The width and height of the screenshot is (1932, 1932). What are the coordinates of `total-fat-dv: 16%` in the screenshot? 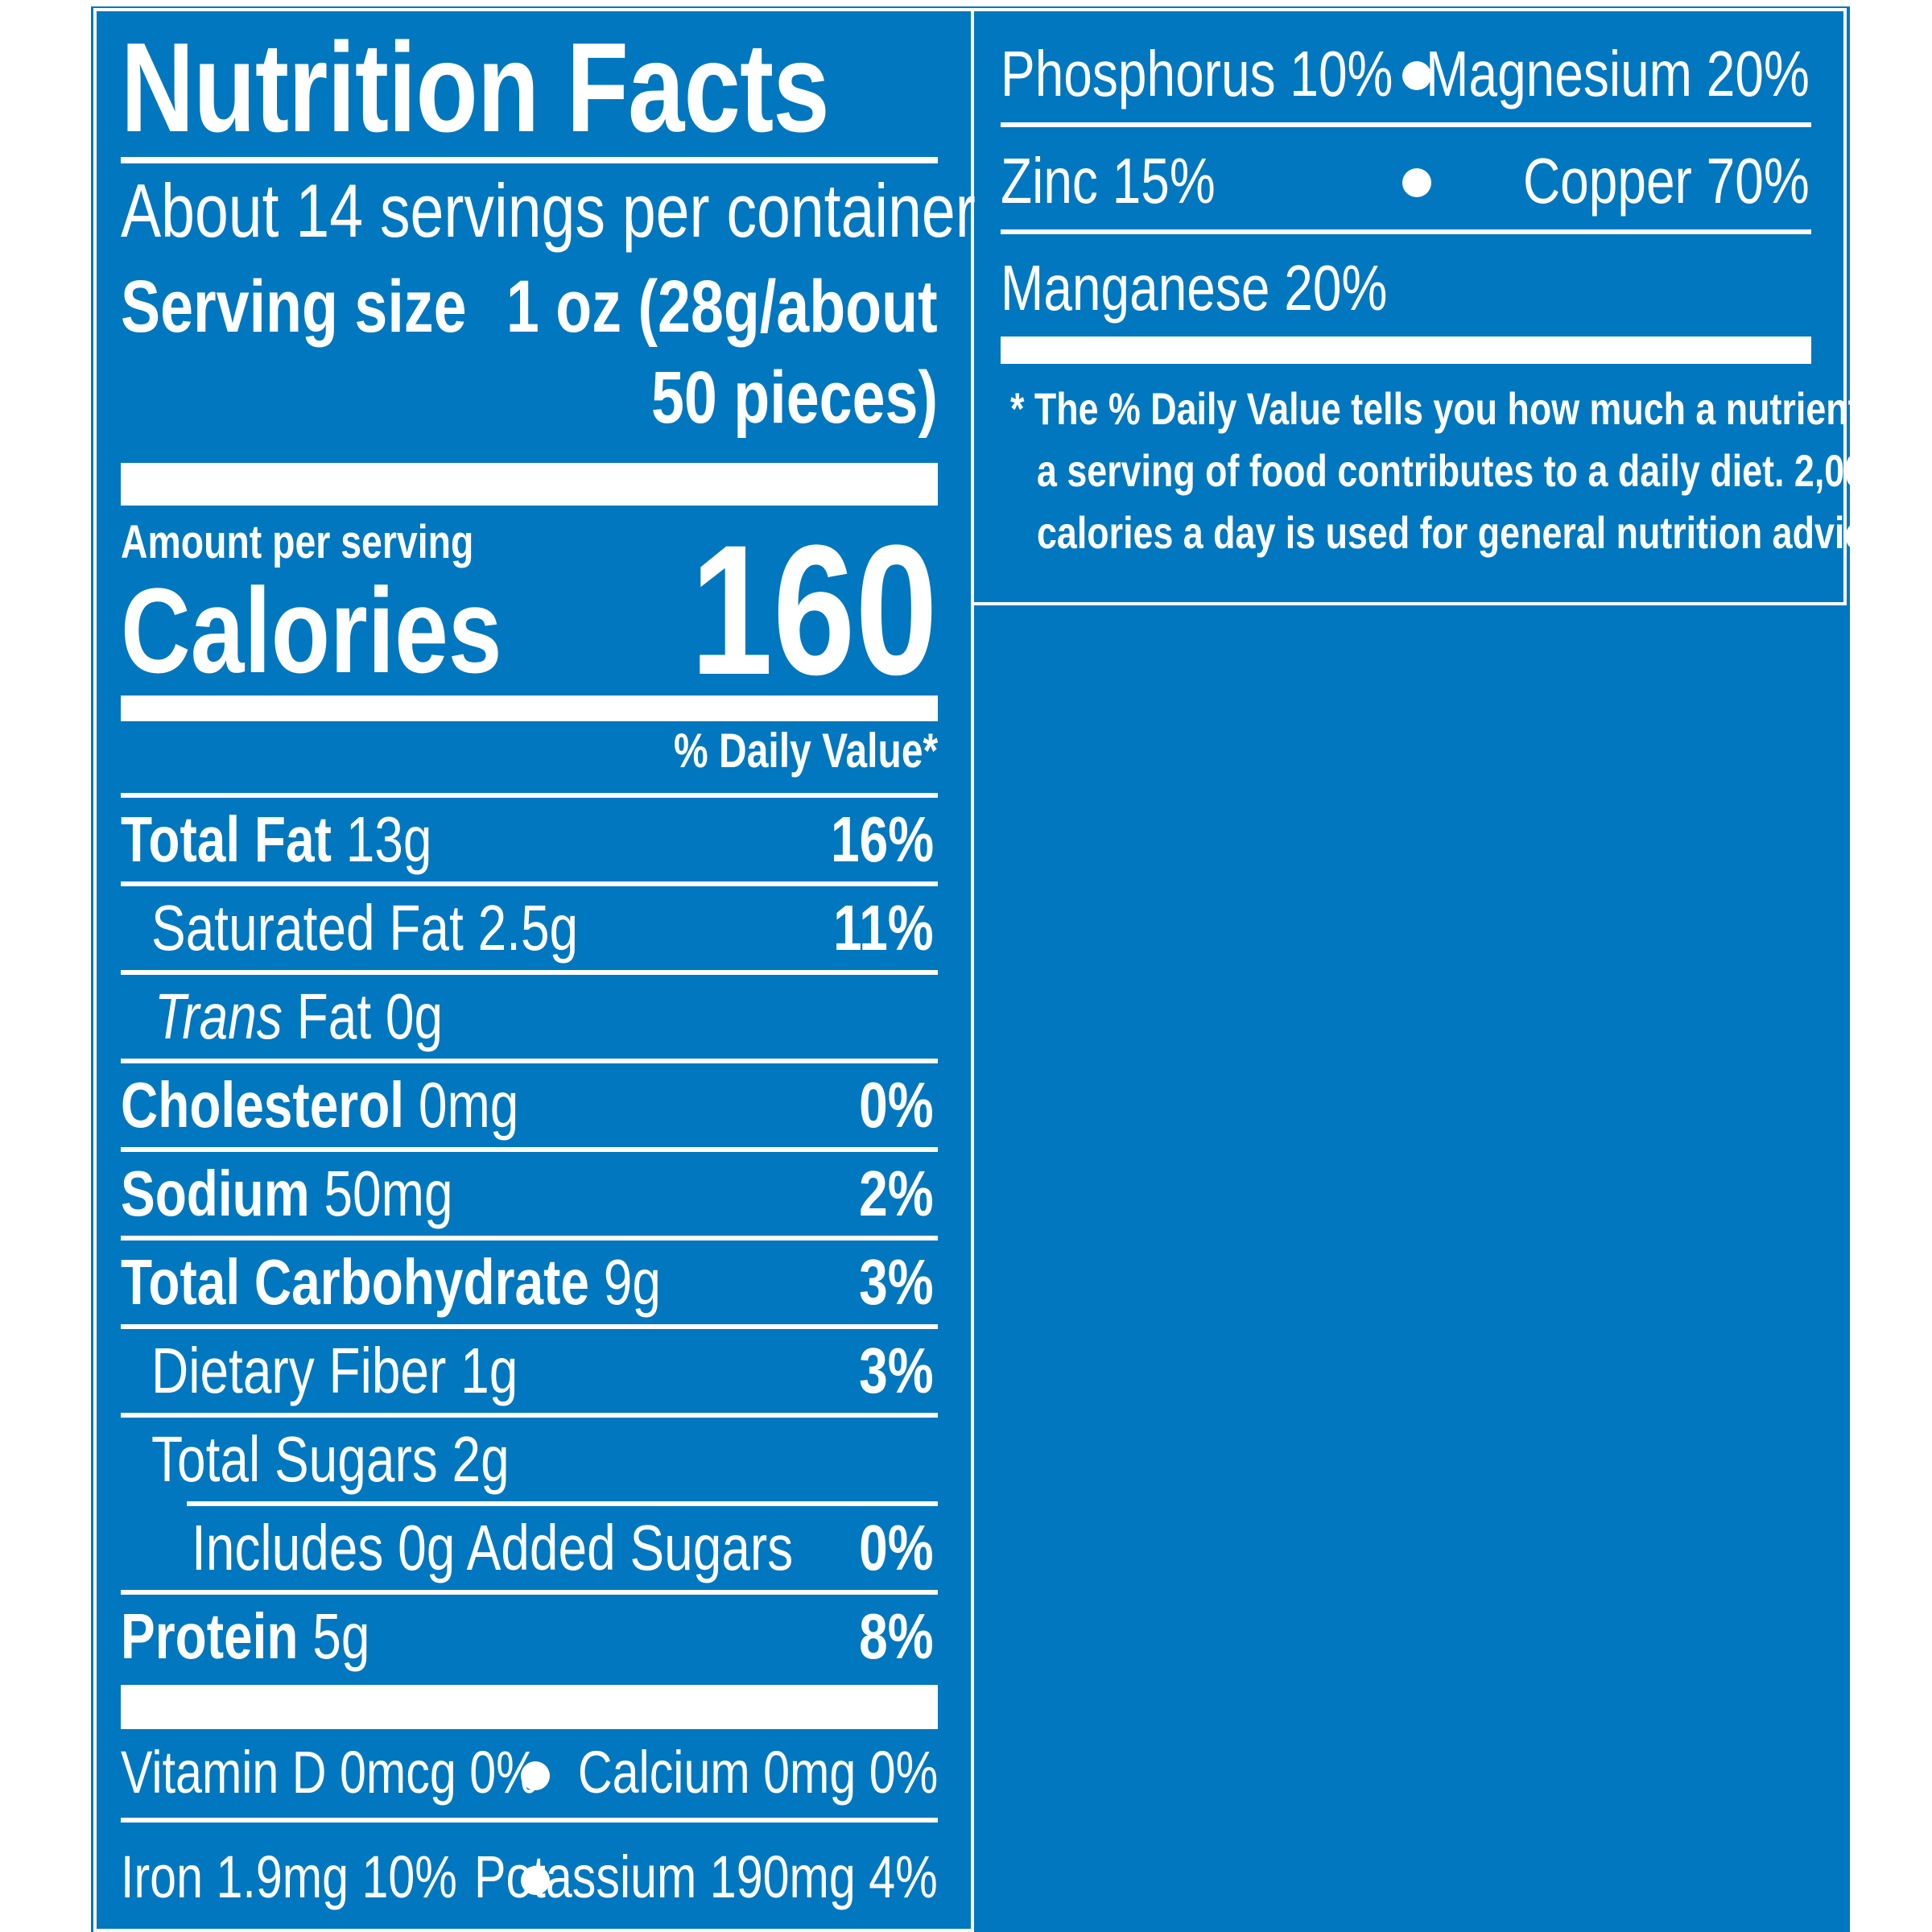 It's located at (882, 839).